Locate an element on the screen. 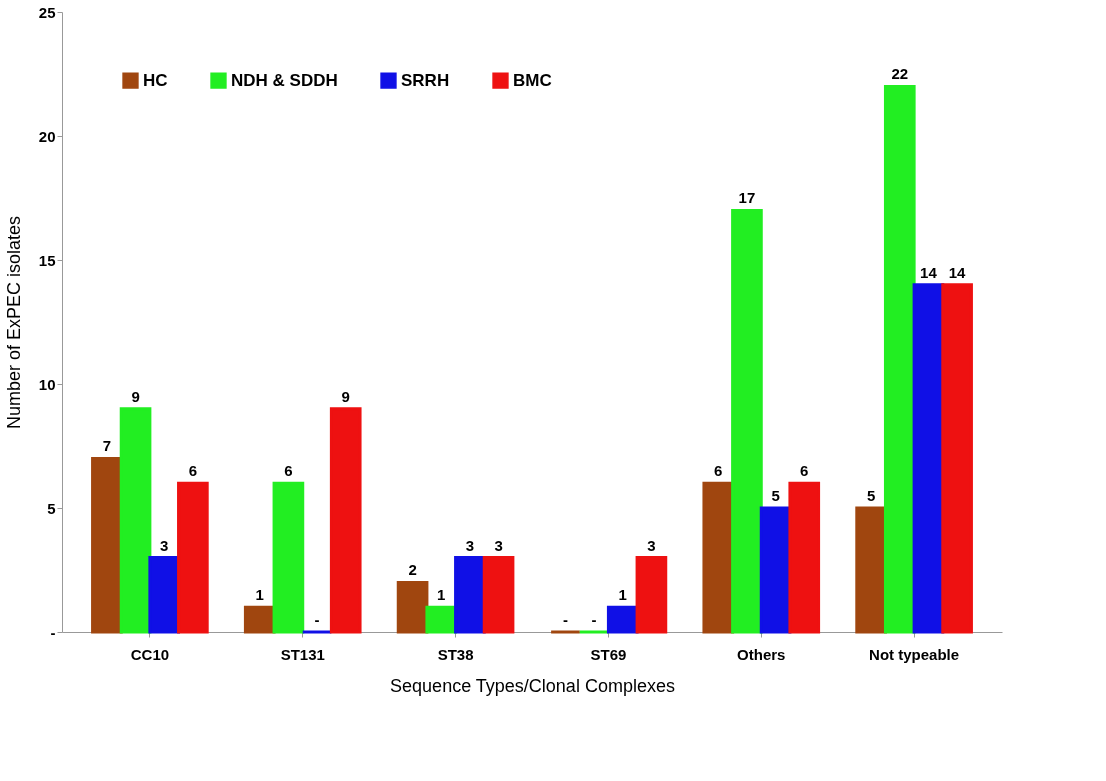  legend-label: NDH & SDDH is located at coordinates (284, 80).